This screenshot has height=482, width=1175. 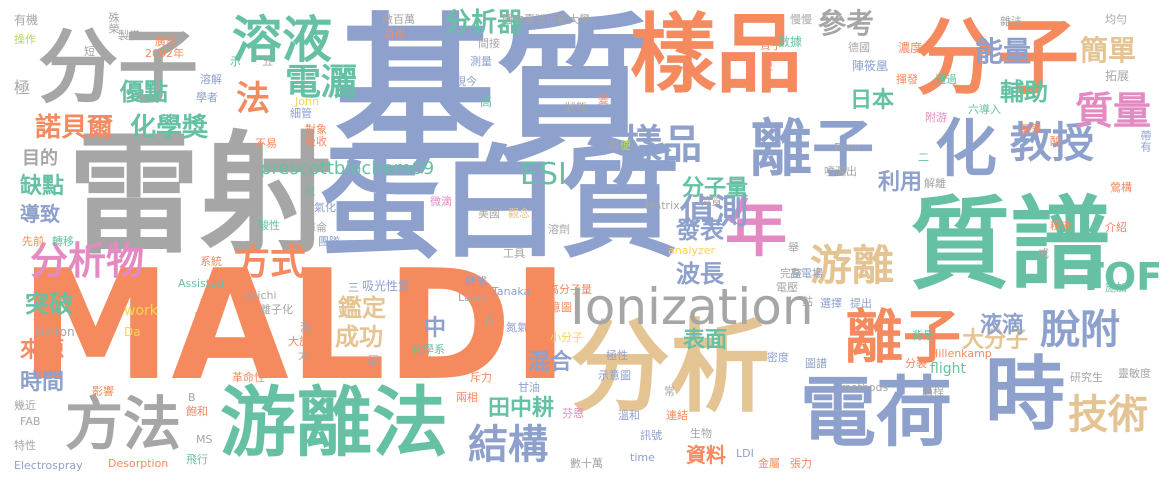 I want to click on word-high-field: 高電場, so click(x=806, y=273).